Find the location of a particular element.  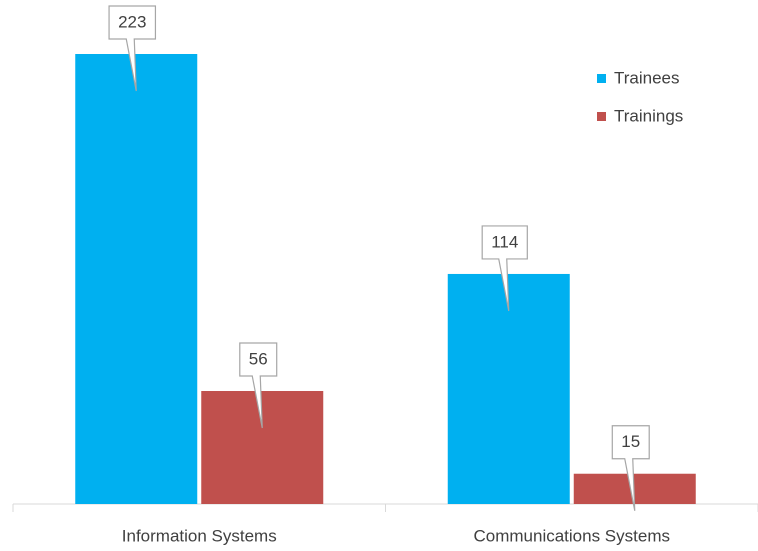

legend-label: Trainees is located at coordinates (647, 77).